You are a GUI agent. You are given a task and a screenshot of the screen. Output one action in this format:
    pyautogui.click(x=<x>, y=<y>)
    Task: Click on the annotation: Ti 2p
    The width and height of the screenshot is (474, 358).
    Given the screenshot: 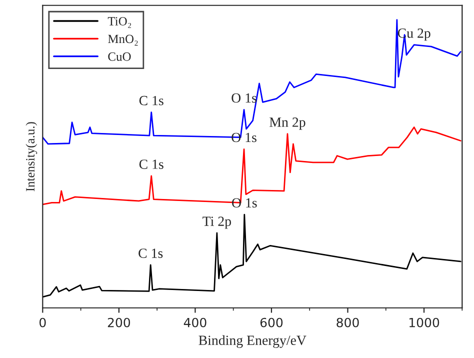 What is the action you would take?
    pyautogui.click(x=217, y=222)
    